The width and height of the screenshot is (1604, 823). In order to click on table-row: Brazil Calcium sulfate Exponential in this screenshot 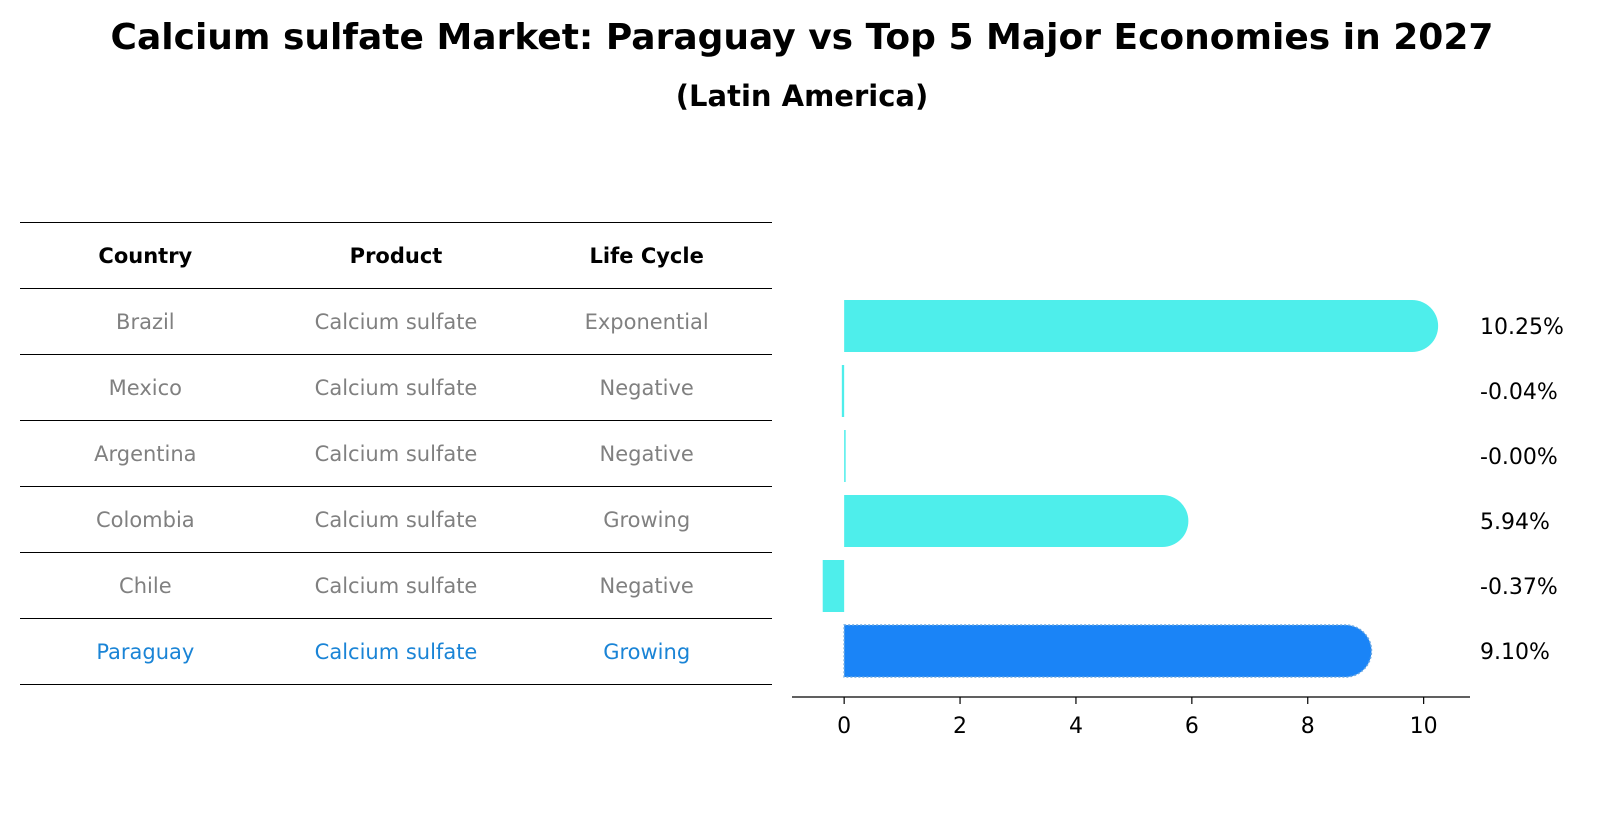, I will do `click(396, 322)`.